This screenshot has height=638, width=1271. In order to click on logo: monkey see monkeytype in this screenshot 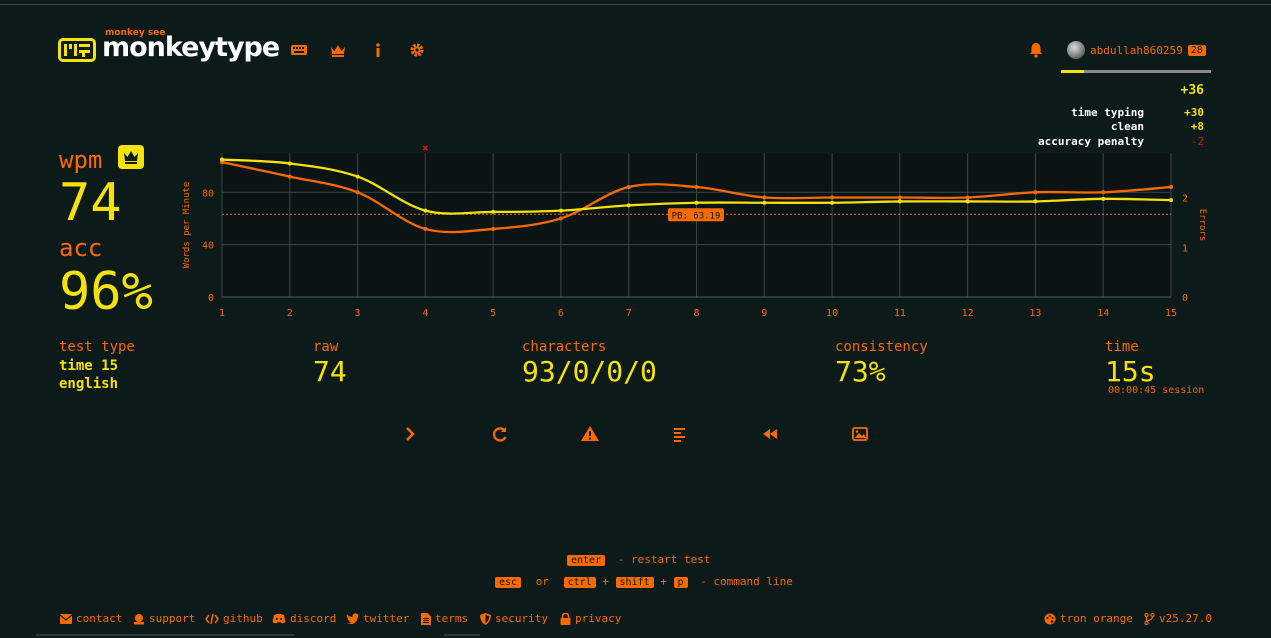, I will do `click(169, 46)`.